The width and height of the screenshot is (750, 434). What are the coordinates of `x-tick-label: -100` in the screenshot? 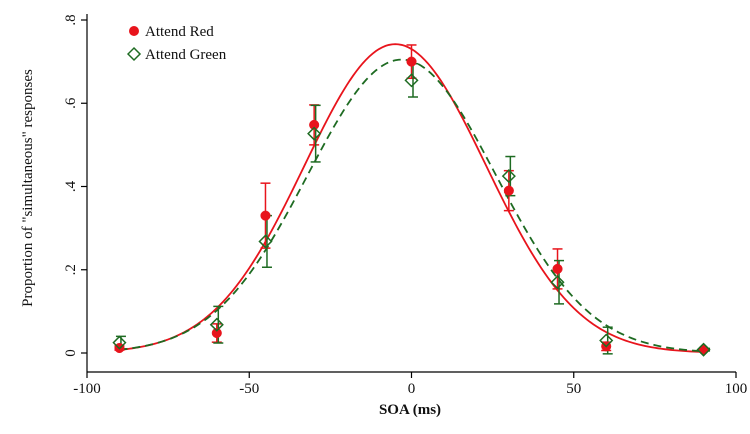 It's located at (87, 389).